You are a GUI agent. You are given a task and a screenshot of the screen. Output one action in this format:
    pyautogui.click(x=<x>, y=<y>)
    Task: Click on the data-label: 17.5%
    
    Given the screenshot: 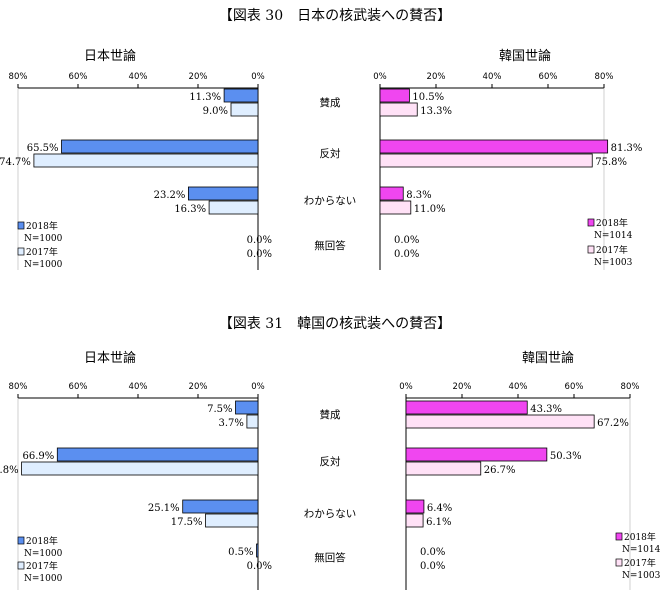 What is the action you would take?
    pyautogui.click(x=187, y=522)
    